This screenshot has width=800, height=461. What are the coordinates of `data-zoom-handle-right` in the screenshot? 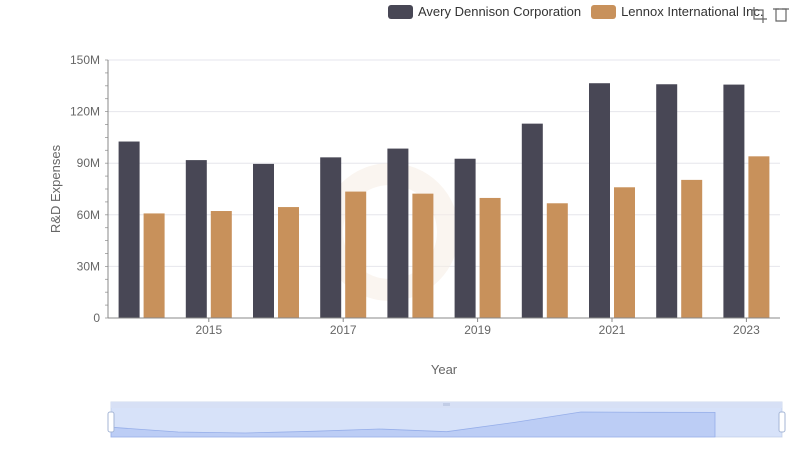 It's located at (782, 422).